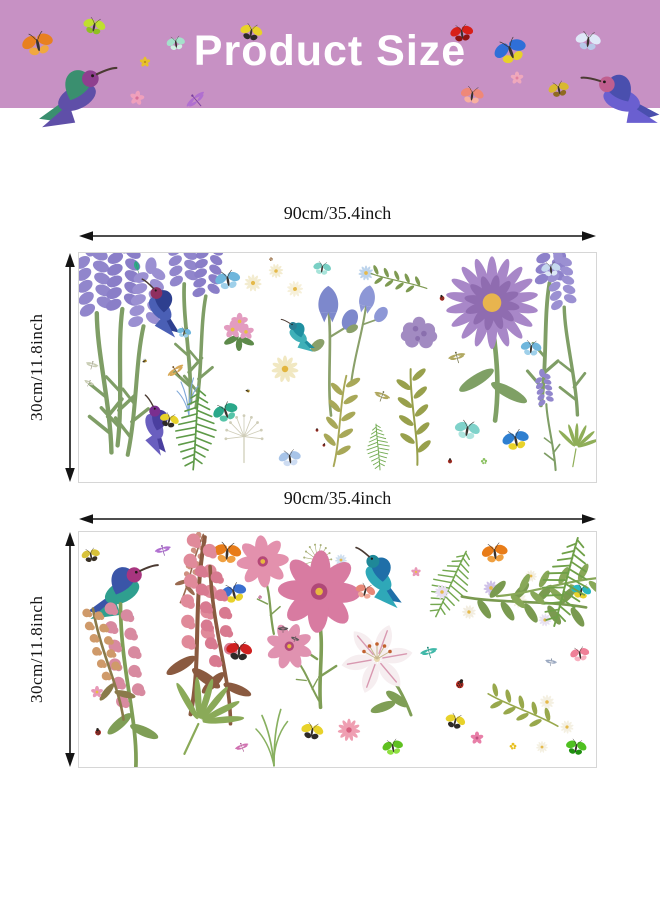 This screenshot has height=900, width=660. Describe the element at coordinates (399, 279) in the screenshot. I see `twig-icon` at that location.